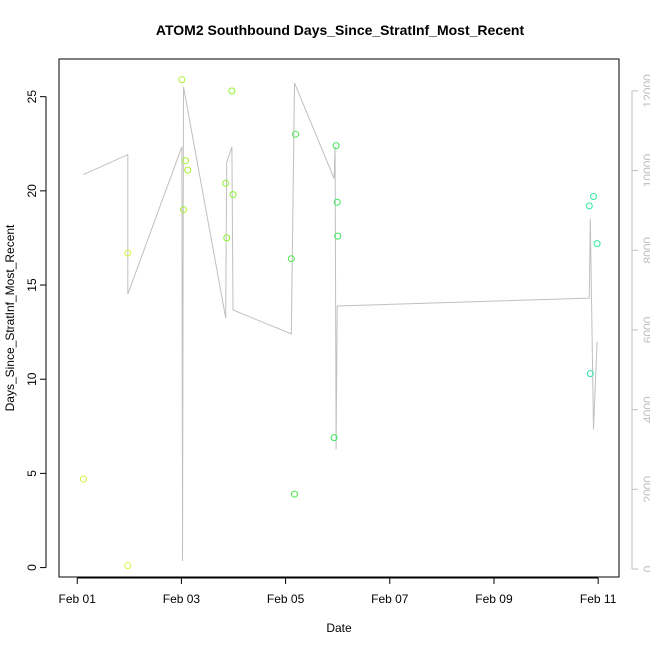 The image size is (650, 650). I want to click on y-tick-label: 5, so click(32, 473).